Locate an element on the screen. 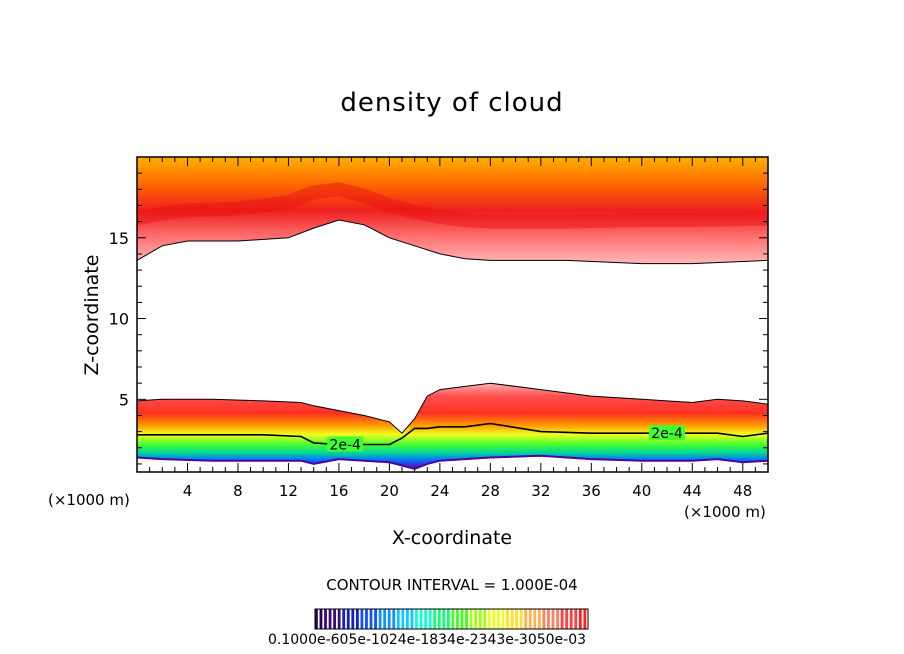  contour-interval-label: CONTOUR INTERVAL = 1.000E-04 is located at coordinates (452, 585).